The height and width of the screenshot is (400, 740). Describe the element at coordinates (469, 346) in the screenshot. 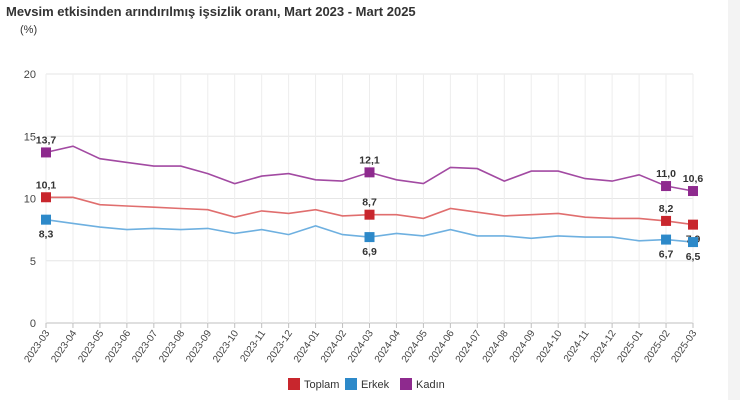

I see `x-tick-label: 2024-07` at that location.